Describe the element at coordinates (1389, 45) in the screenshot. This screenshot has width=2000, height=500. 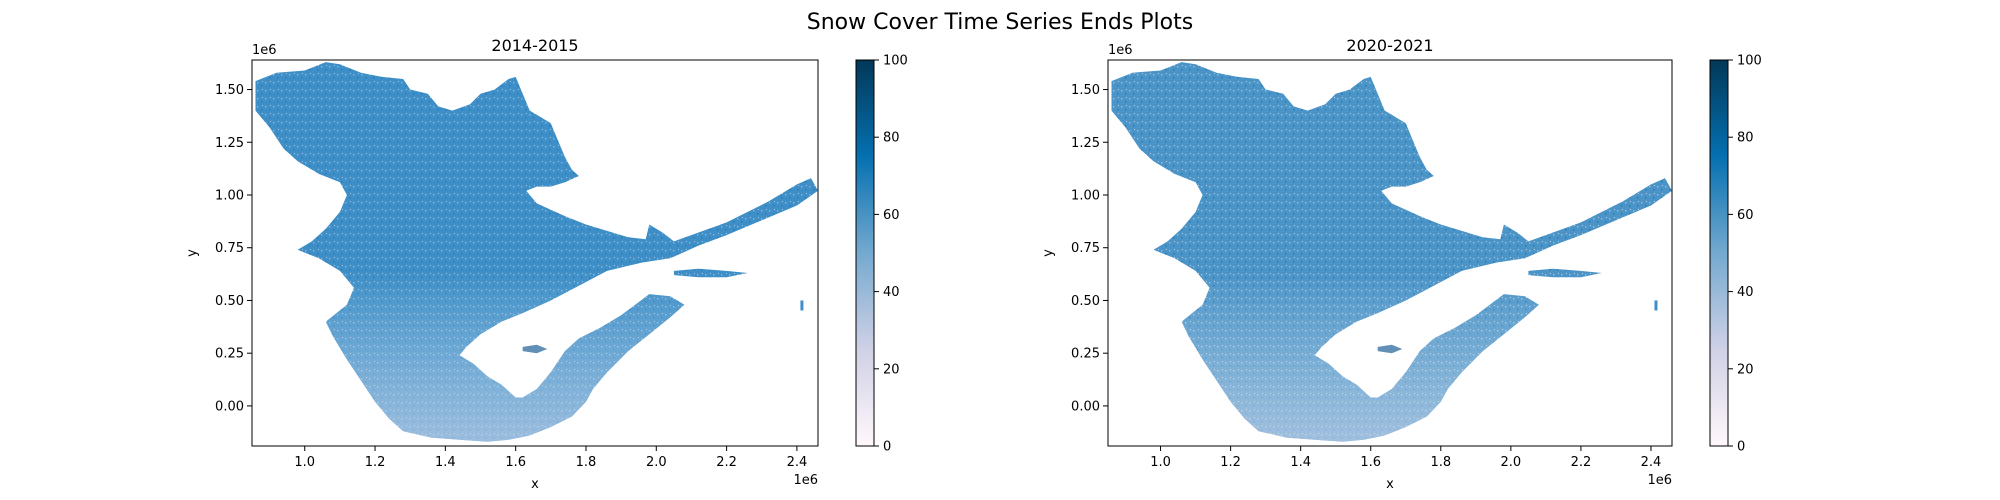
I see `chart-title: 2020-2021` at that location.